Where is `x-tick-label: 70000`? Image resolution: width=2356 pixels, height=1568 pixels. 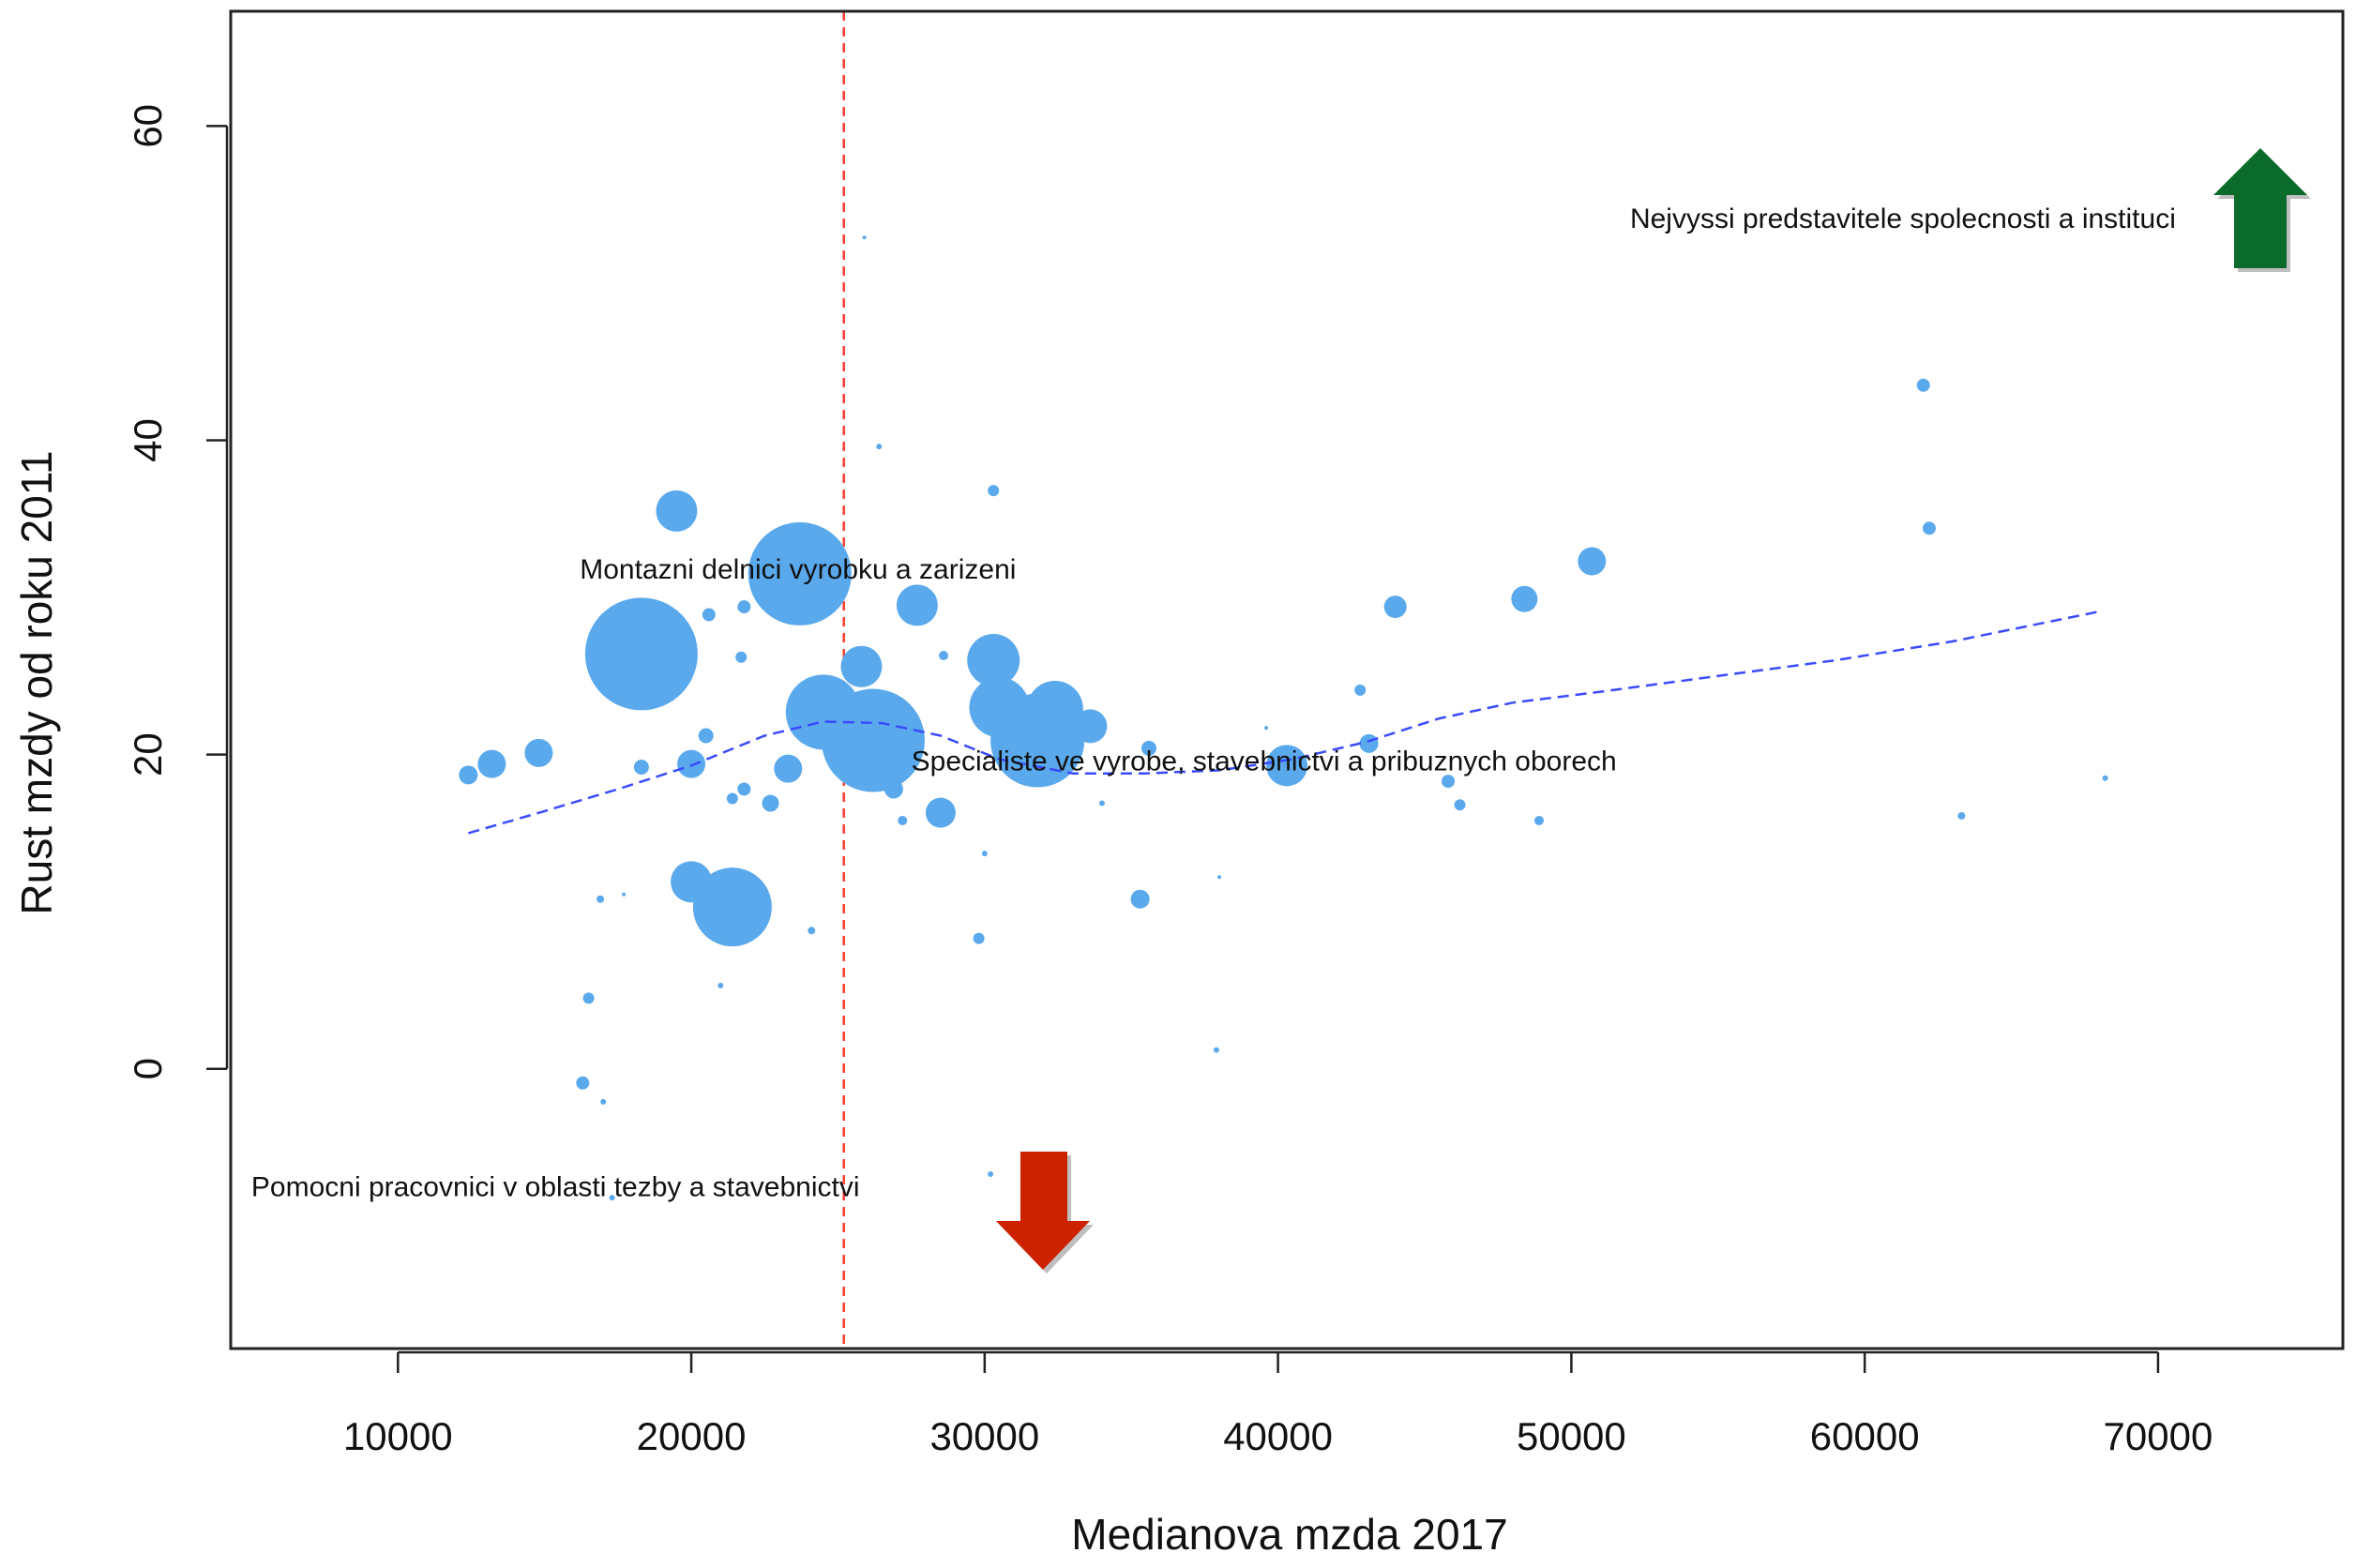
x-tick-label: 70000 is located at coordinates (2158, 1436).